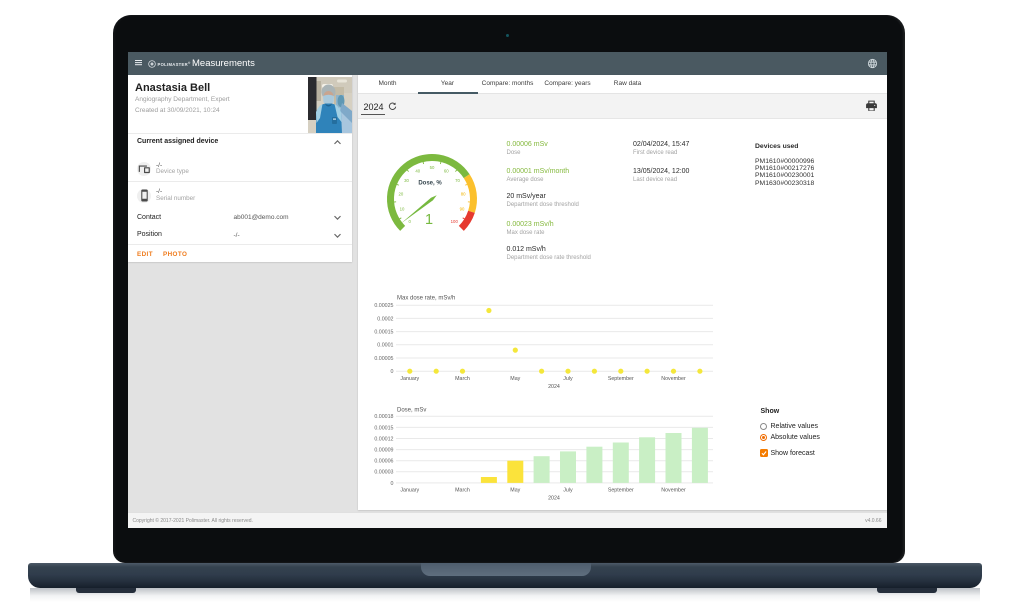 Image resolution: width=1015 pixels, height=613 pixels. Describe the element at coordinates (383, 451) in the screenshot. I see `svg-text: 0.00009` at that location.